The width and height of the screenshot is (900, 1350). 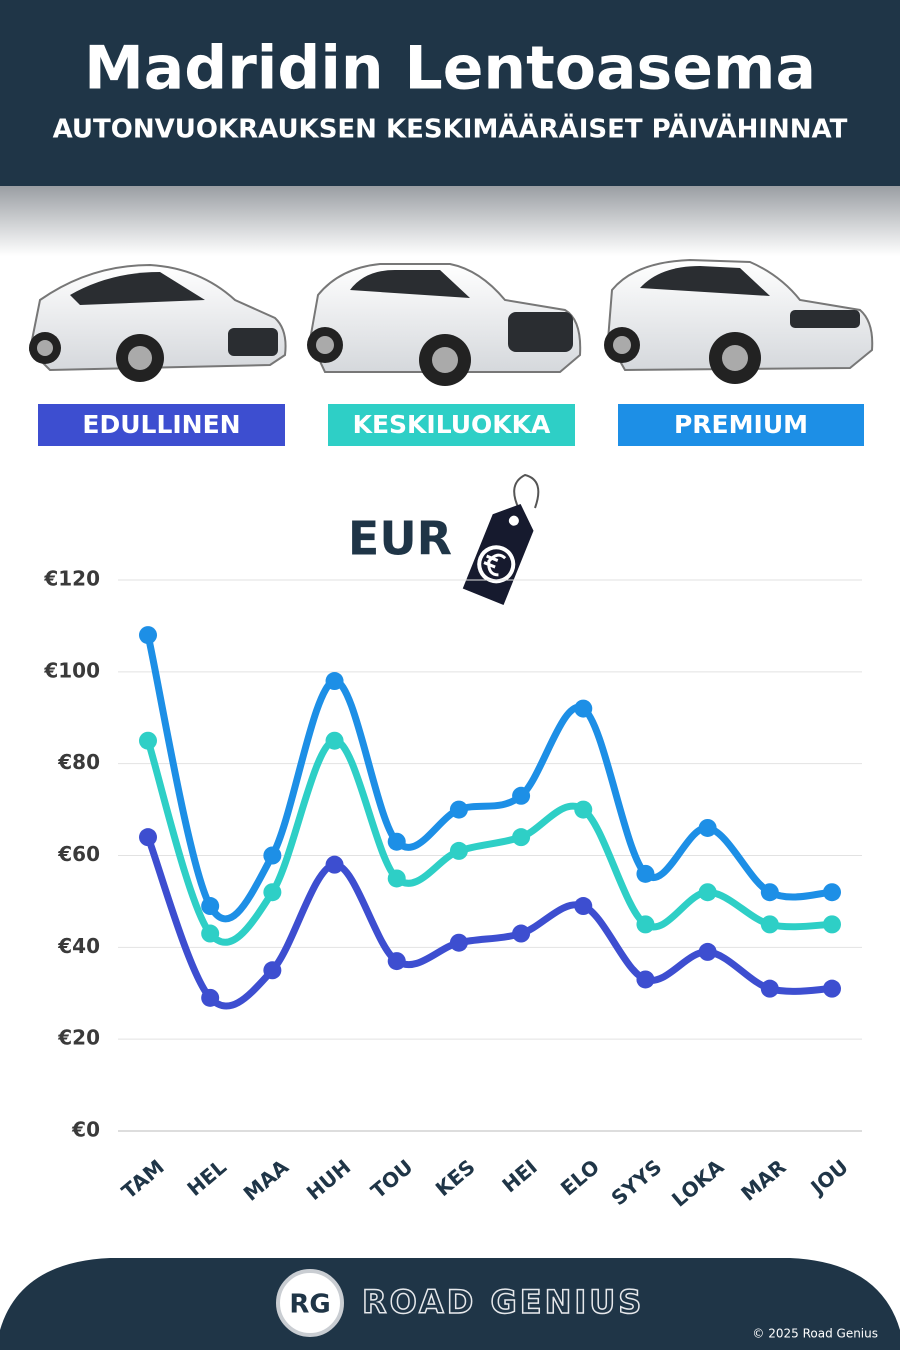 What do you see at coordinates (580, 1178) in the screenshot?
I see `x-tick-label: ELO` at bounding box center [580, 1178].